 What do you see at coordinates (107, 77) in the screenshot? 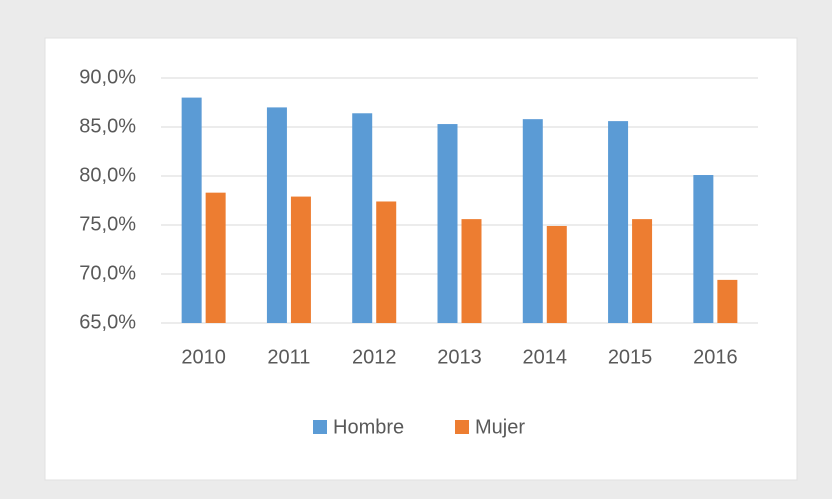
I see `y-tick-label: 90,0%` at bounding box center [107, 77].